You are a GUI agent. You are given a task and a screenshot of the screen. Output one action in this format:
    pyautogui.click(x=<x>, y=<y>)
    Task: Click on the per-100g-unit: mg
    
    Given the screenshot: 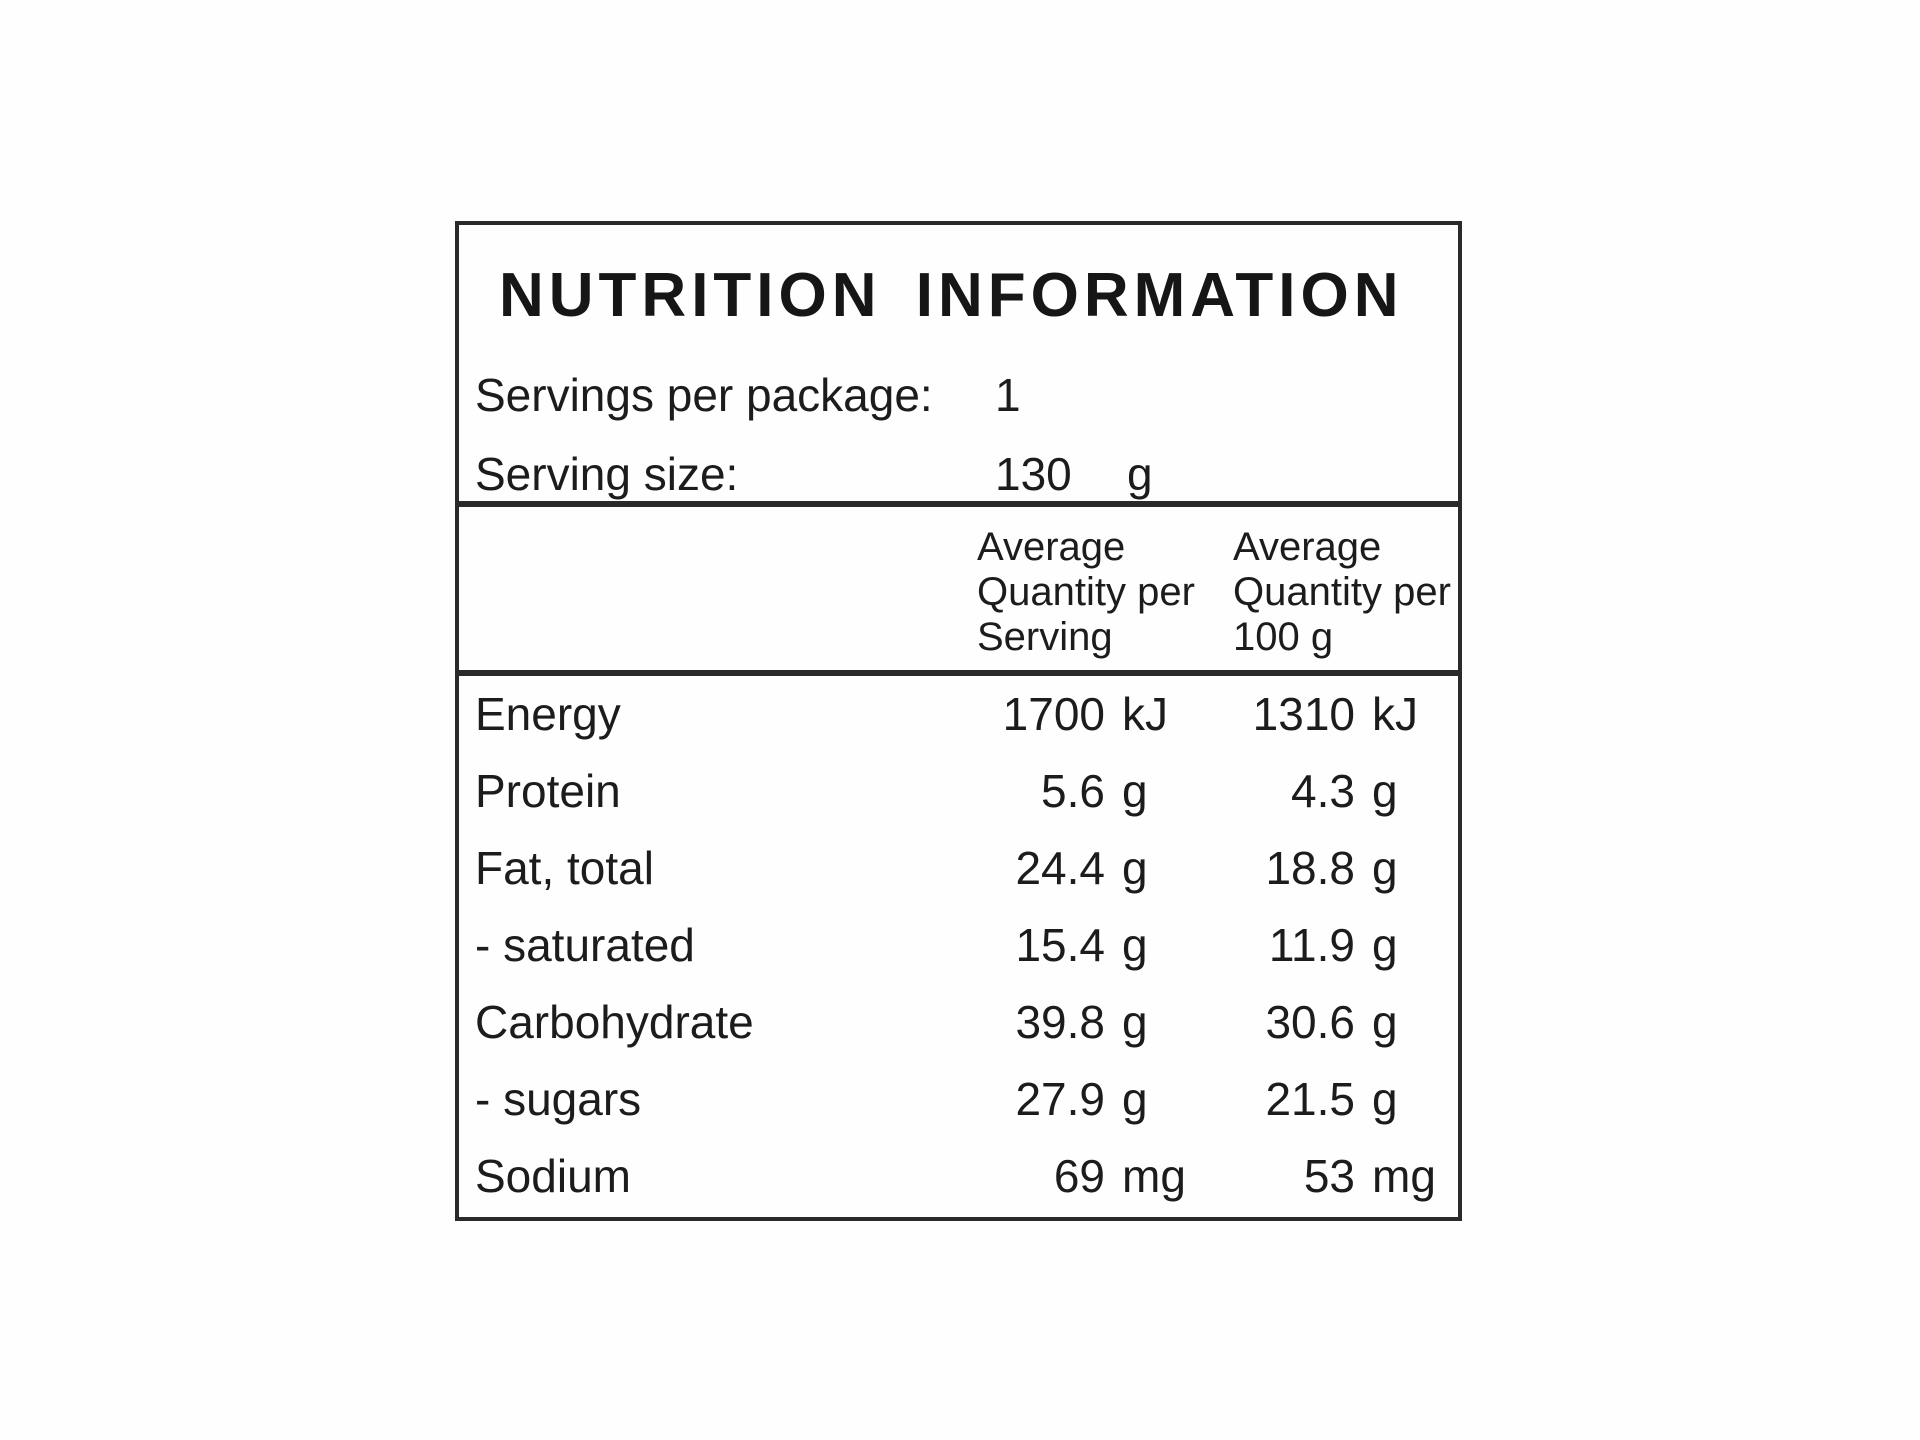 What is the action you would take?
    pyautogui.click(x=1404, y=1176)
    